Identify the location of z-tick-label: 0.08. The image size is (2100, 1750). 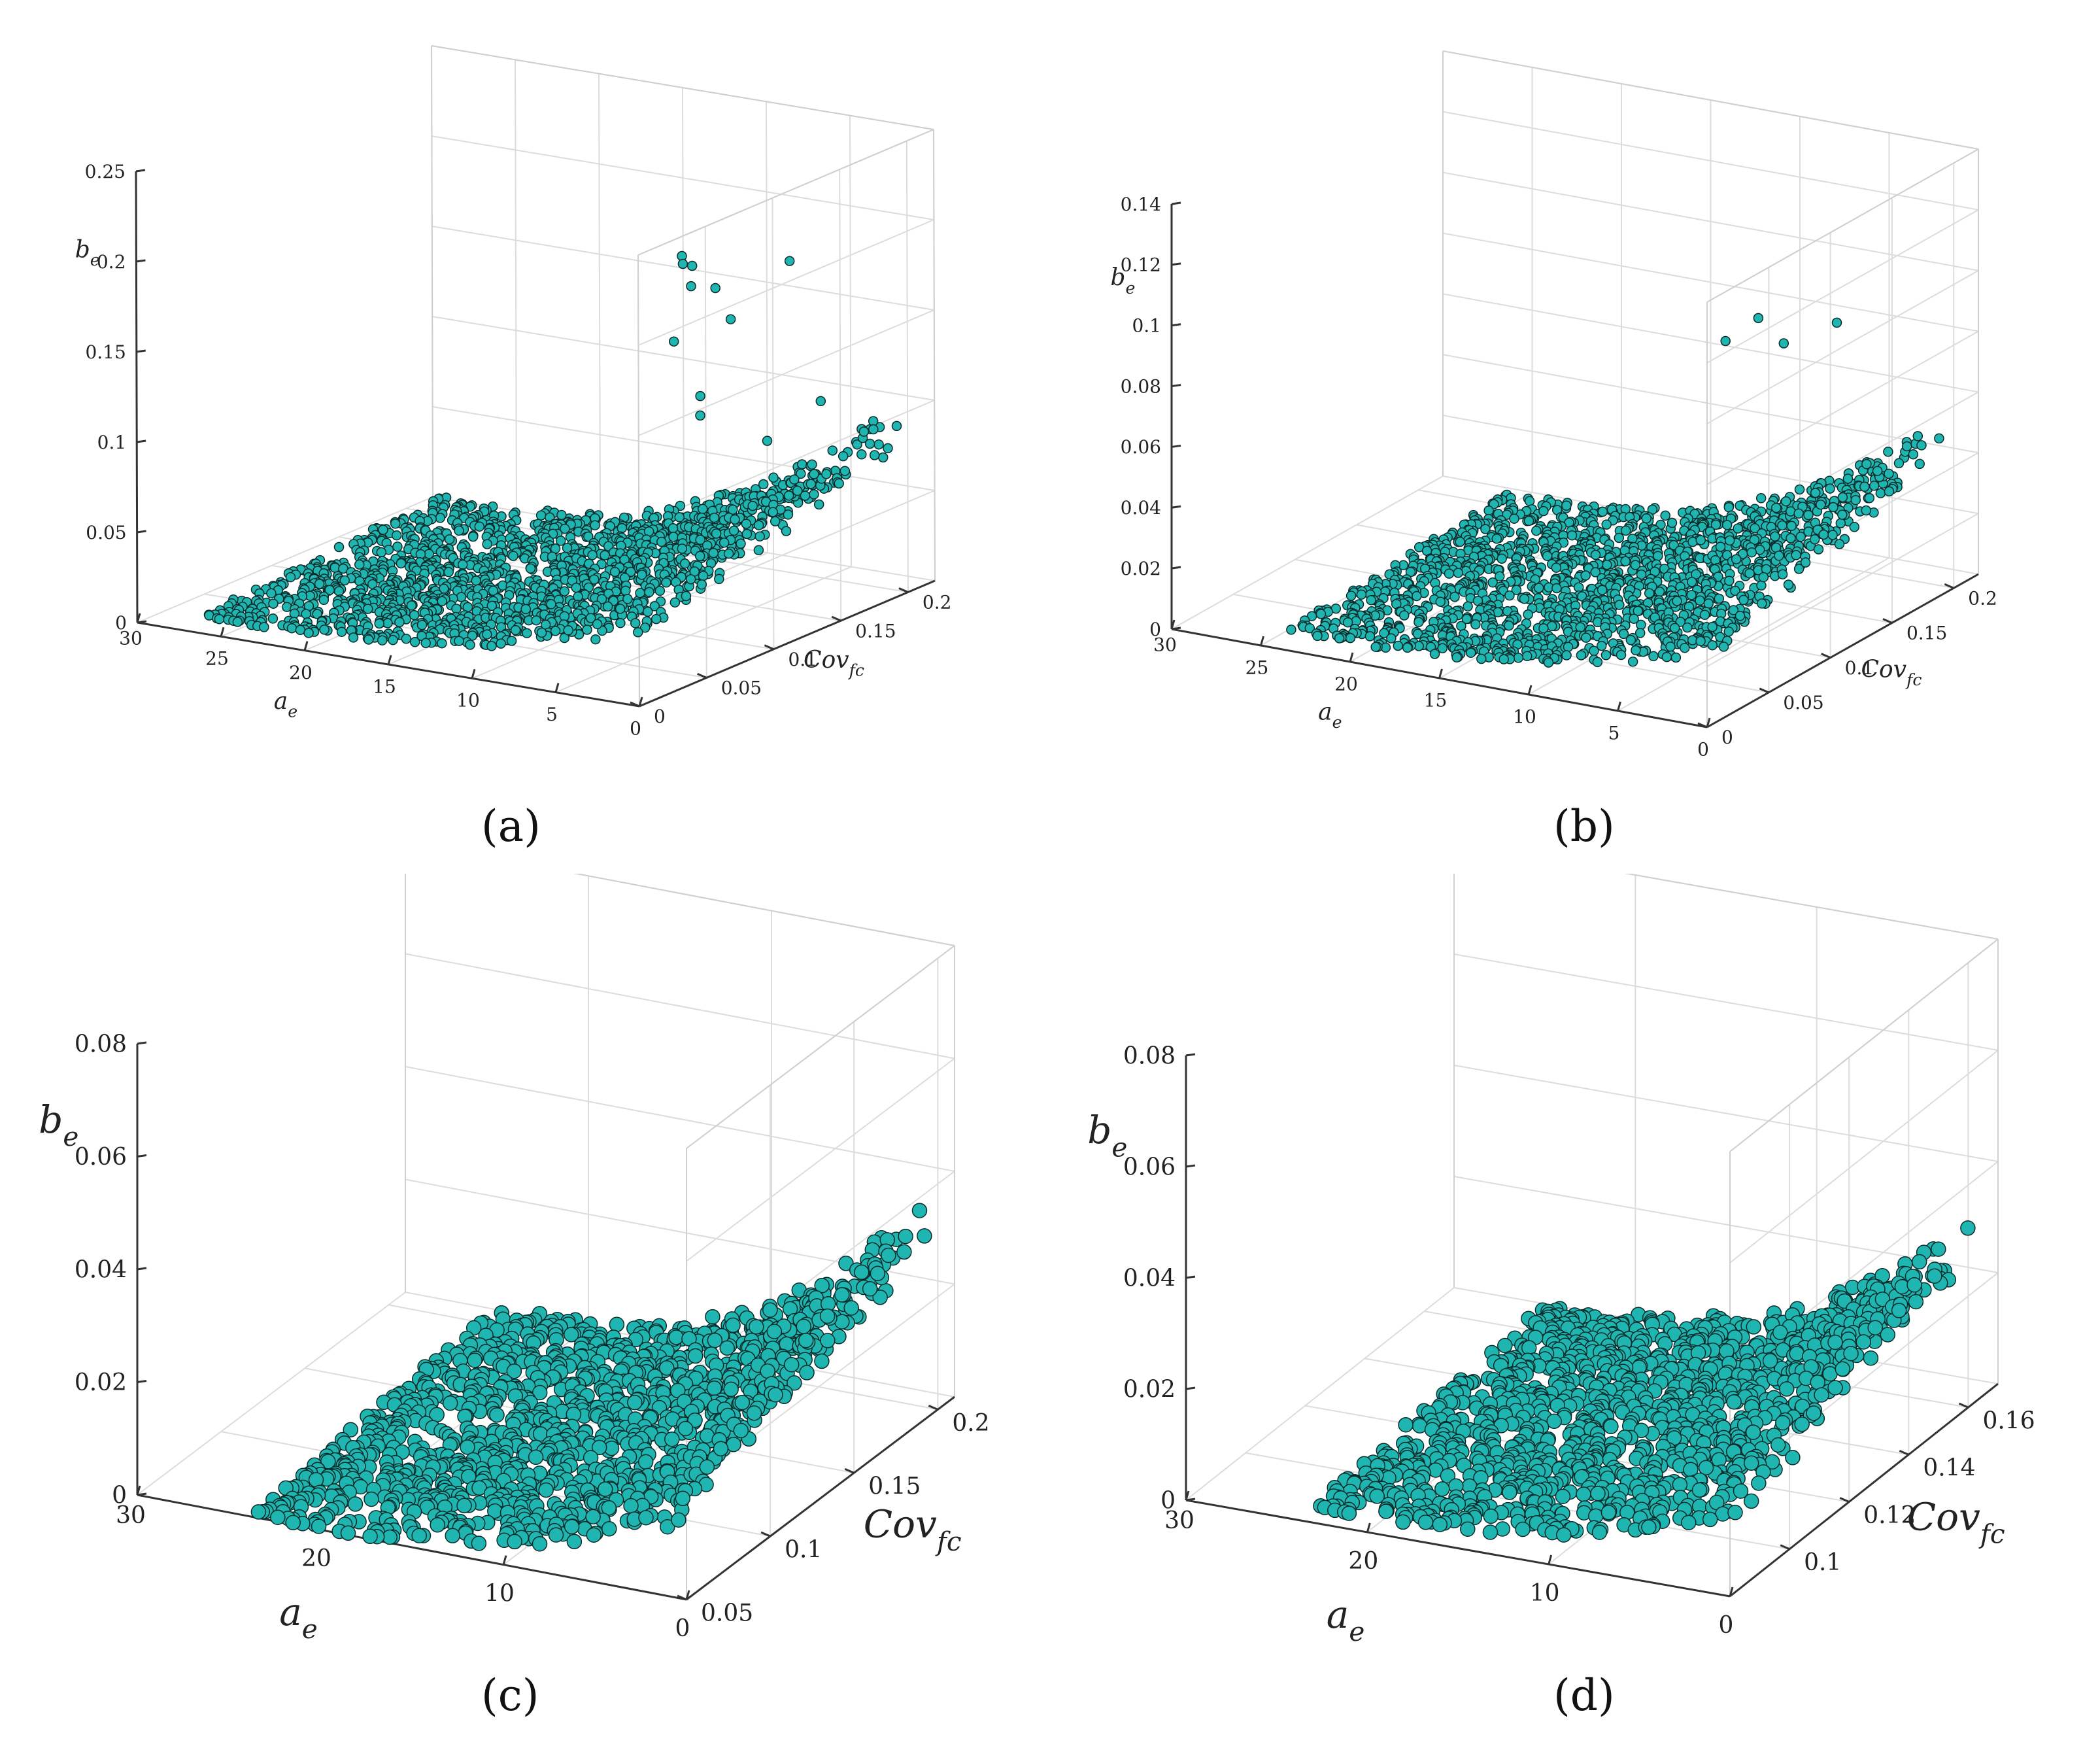
(101, 1044).